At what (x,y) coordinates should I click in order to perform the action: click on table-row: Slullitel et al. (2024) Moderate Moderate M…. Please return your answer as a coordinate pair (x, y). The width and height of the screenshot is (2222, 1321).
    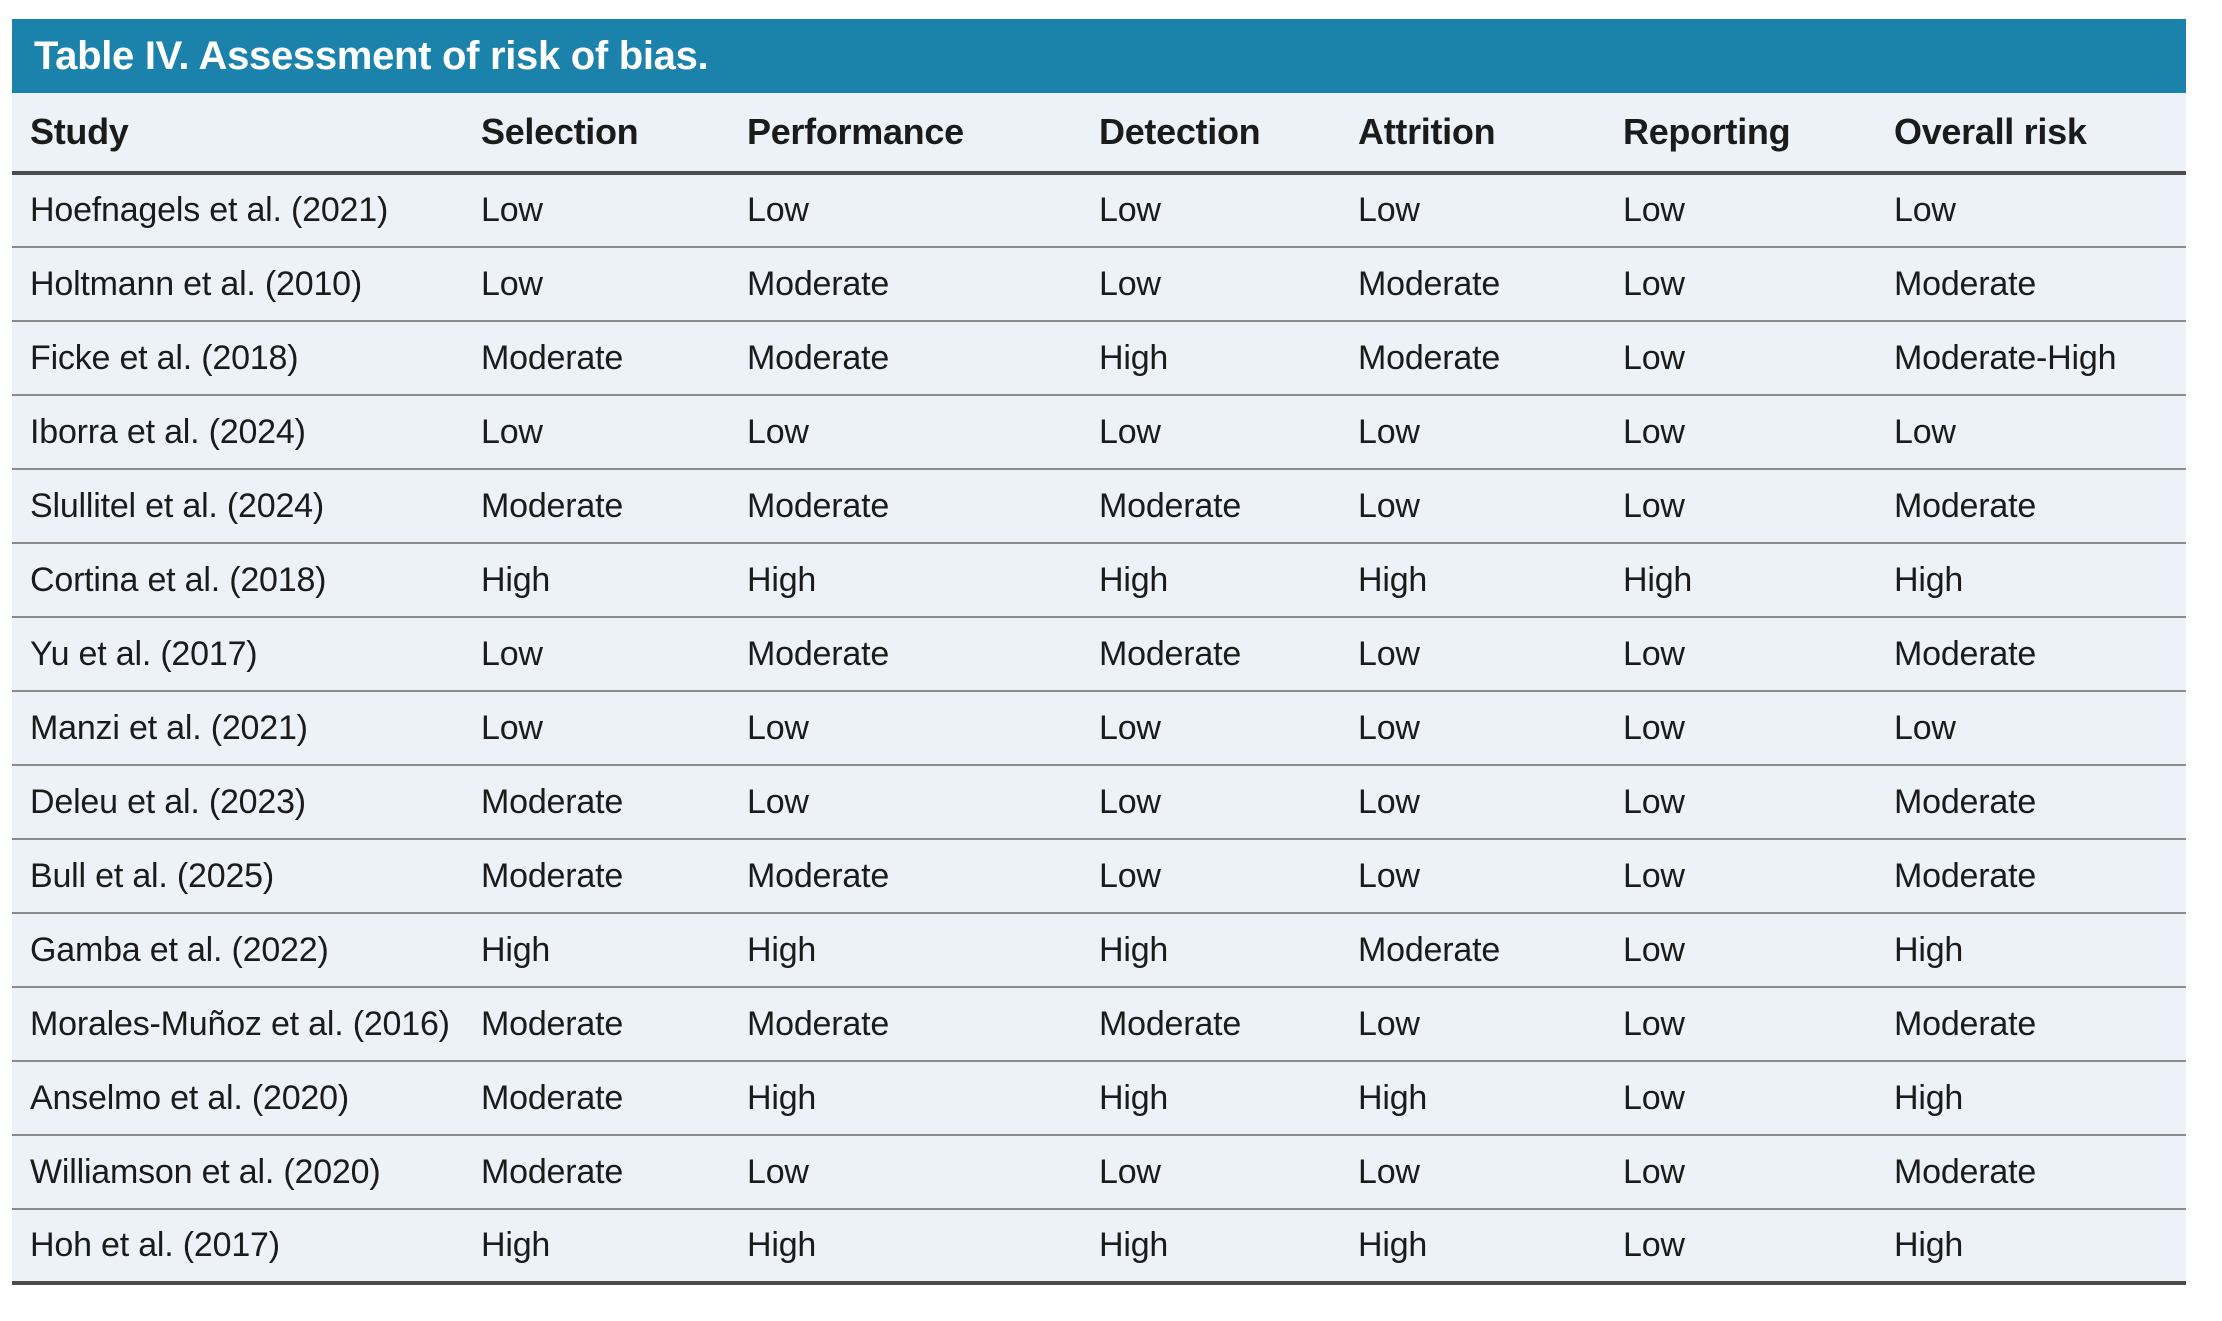
    Looking at the image, I should click on (1099, 506).